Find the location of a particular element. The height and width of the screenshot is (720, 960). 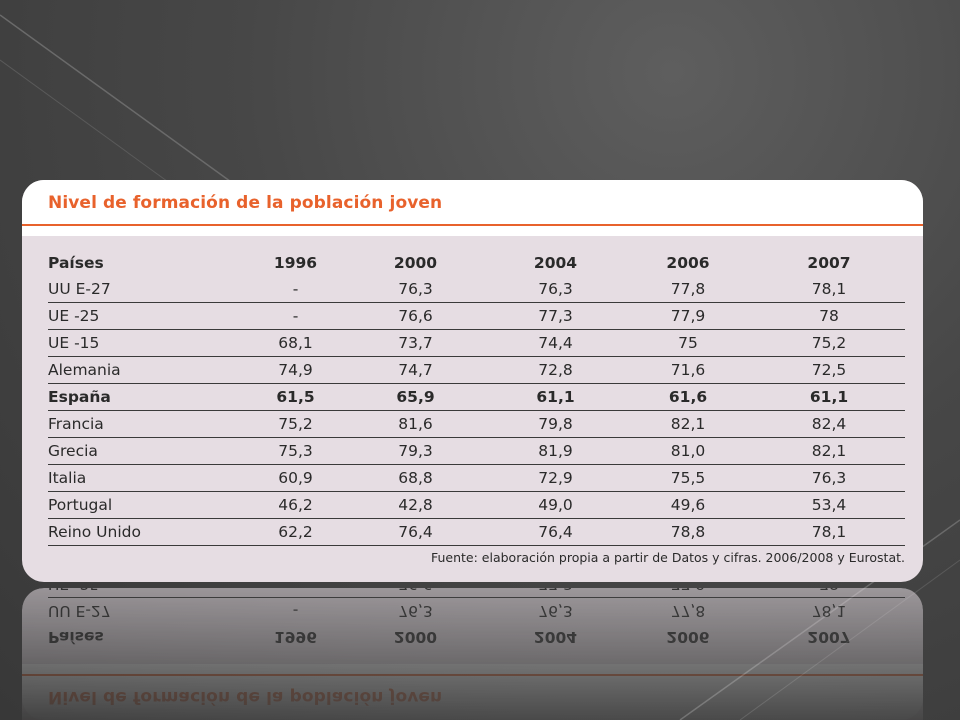

table-row: Francia 75,2 81,6 79,8 82,1 82,4 is located at coordinates (476, 424).